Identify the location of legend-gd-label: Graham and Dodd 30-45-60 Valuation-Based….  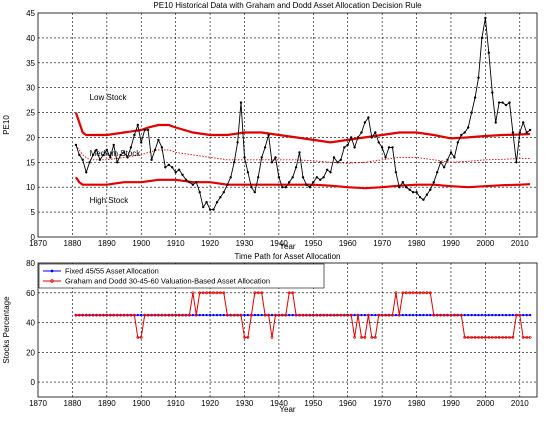
(167, 281).